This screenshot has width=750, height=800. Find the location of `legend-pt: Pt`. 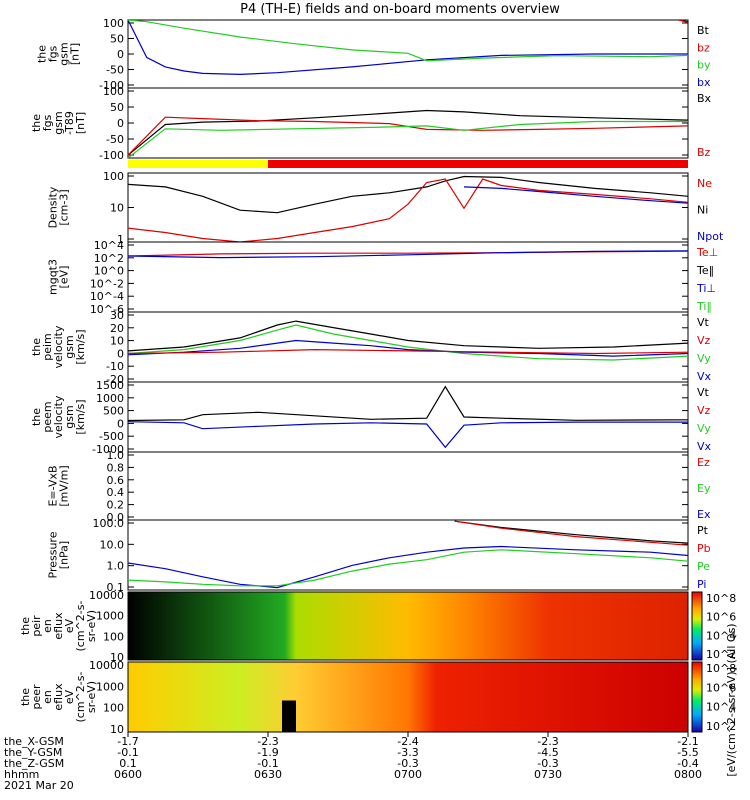

legend-pt: Pt is located at coordinates (703, 530).